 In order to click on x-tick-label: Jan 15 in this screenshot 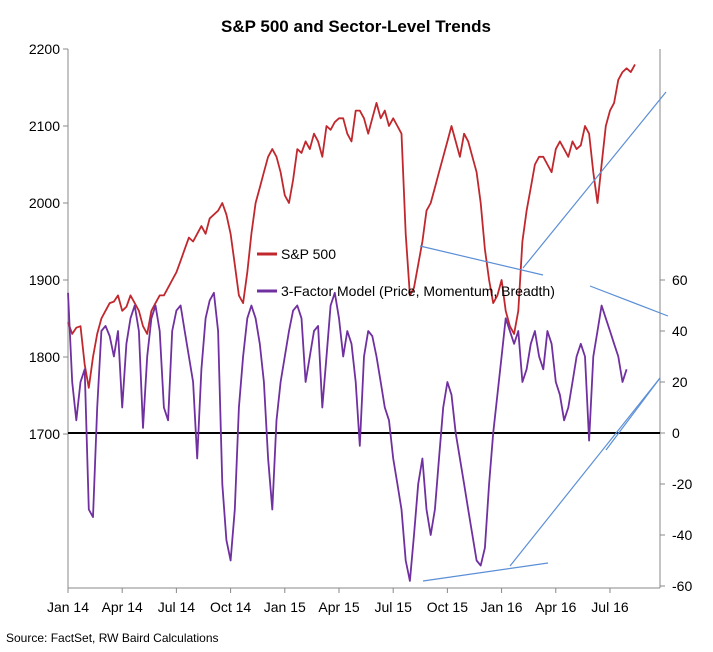, I will do `click(285, 607)`.